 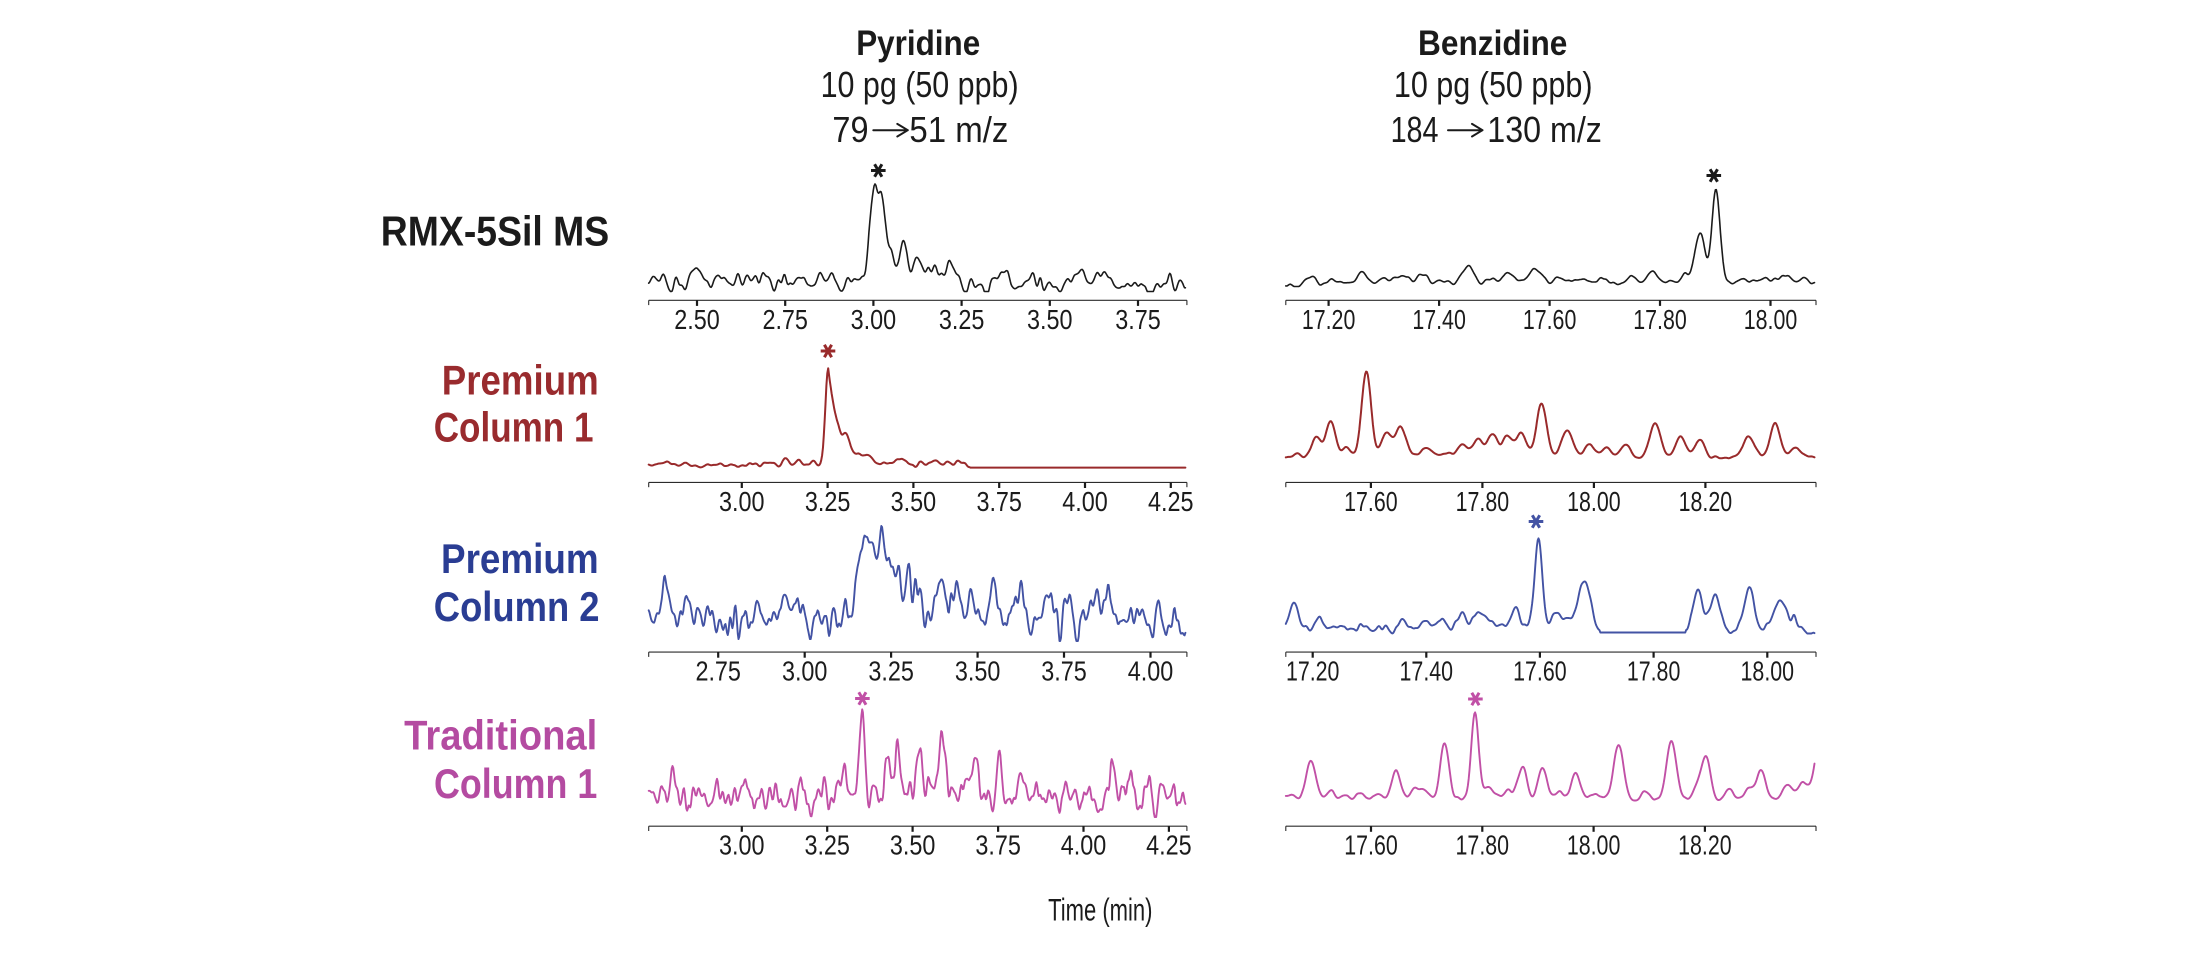 What do you see at coordinates (850, 129) in the screenshot?
I see `svg-text: 79` at bounding box center [850, 129].